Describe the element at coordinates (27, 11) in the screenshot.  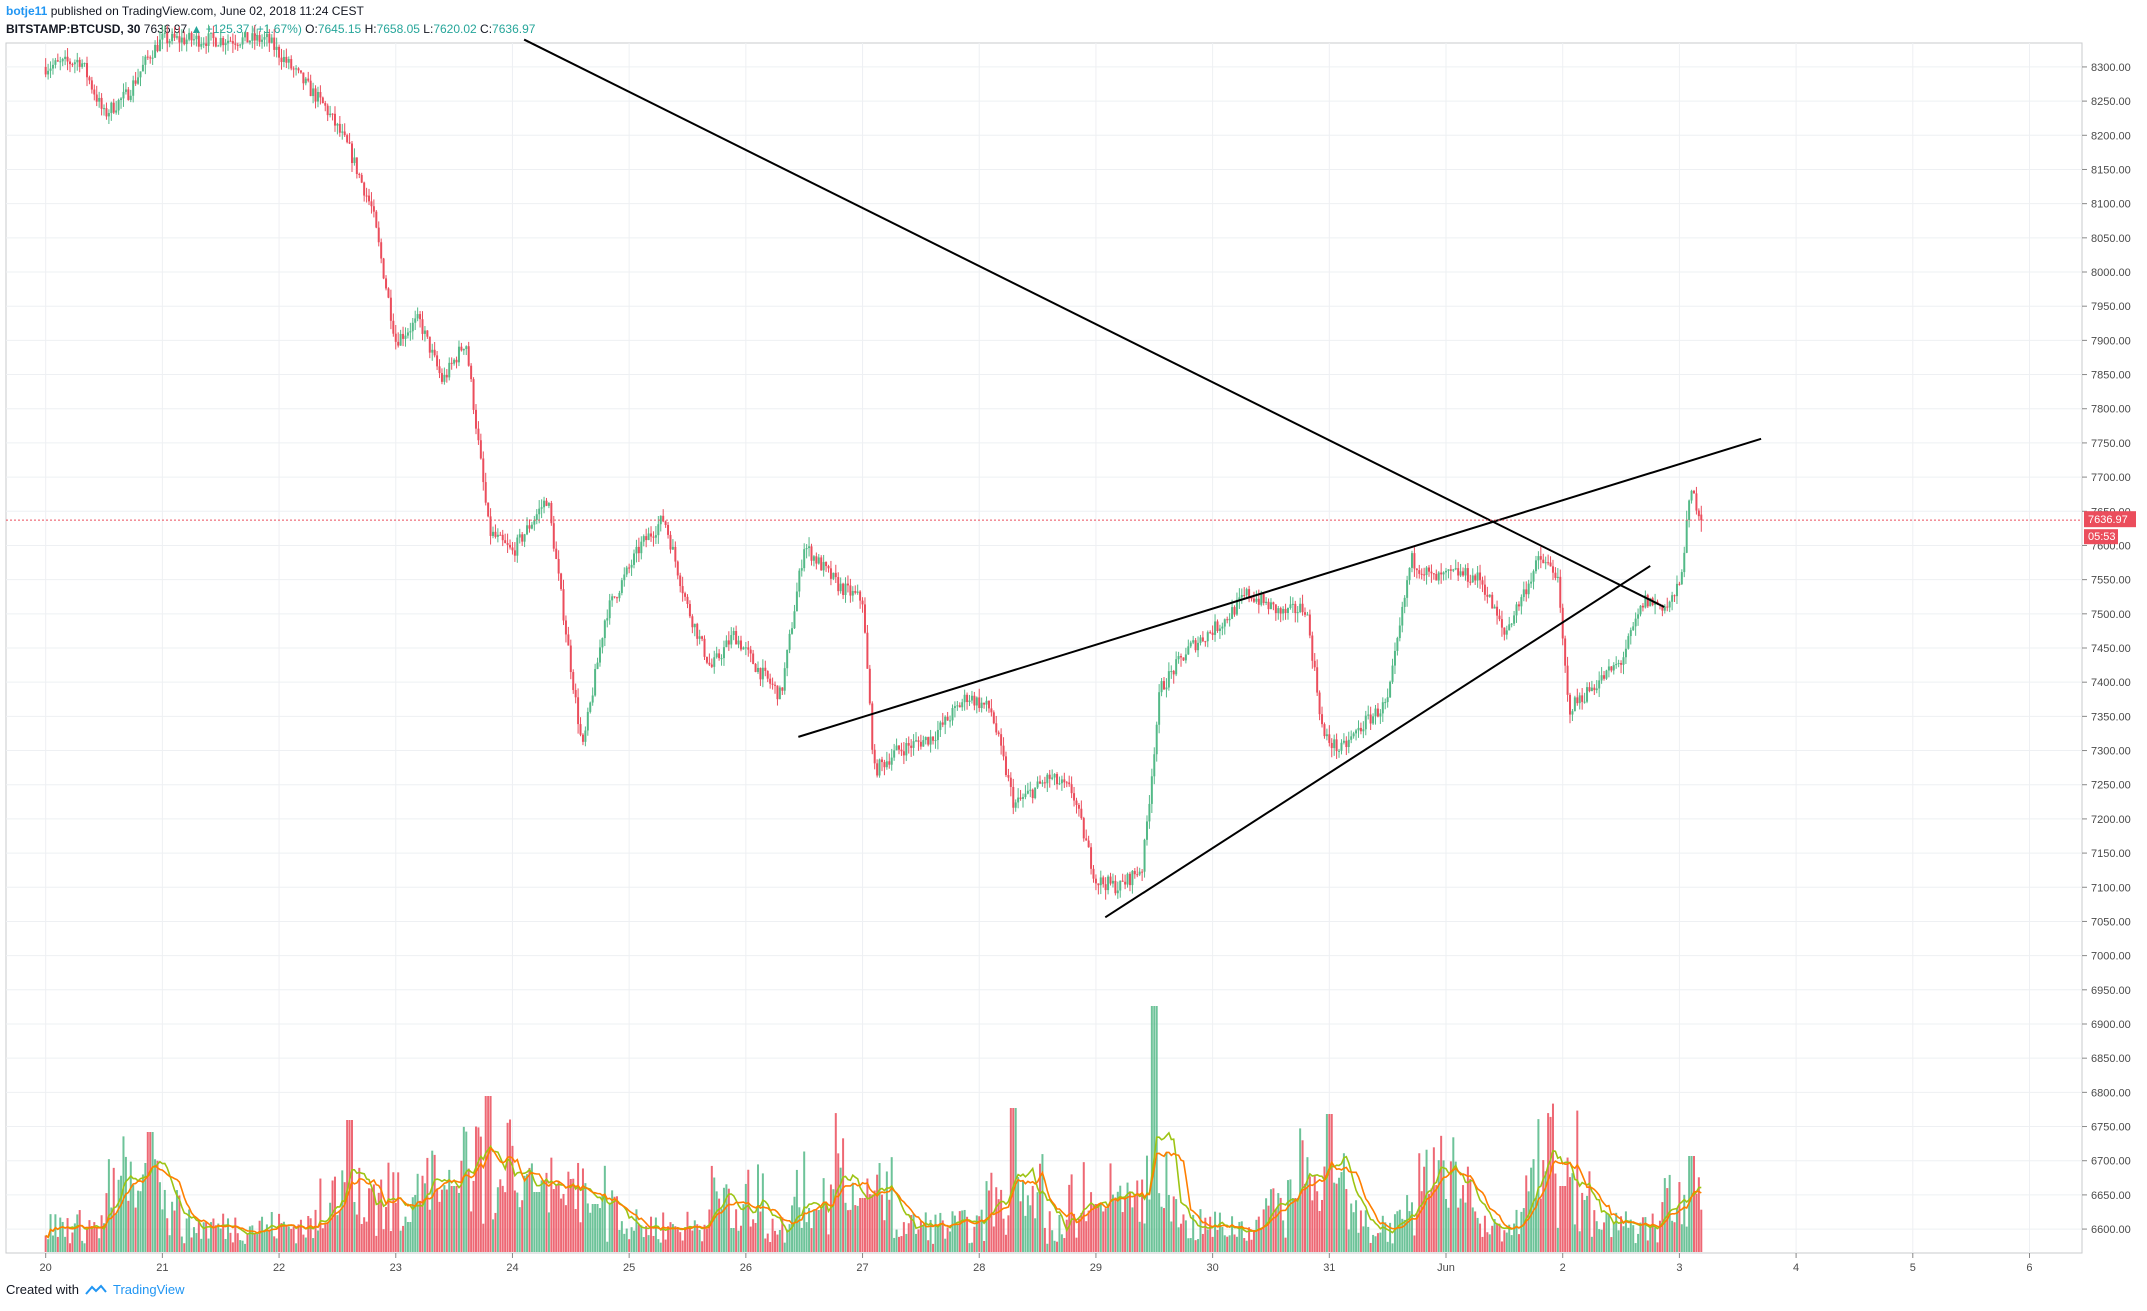
I see `author-link: botje11` at that location.